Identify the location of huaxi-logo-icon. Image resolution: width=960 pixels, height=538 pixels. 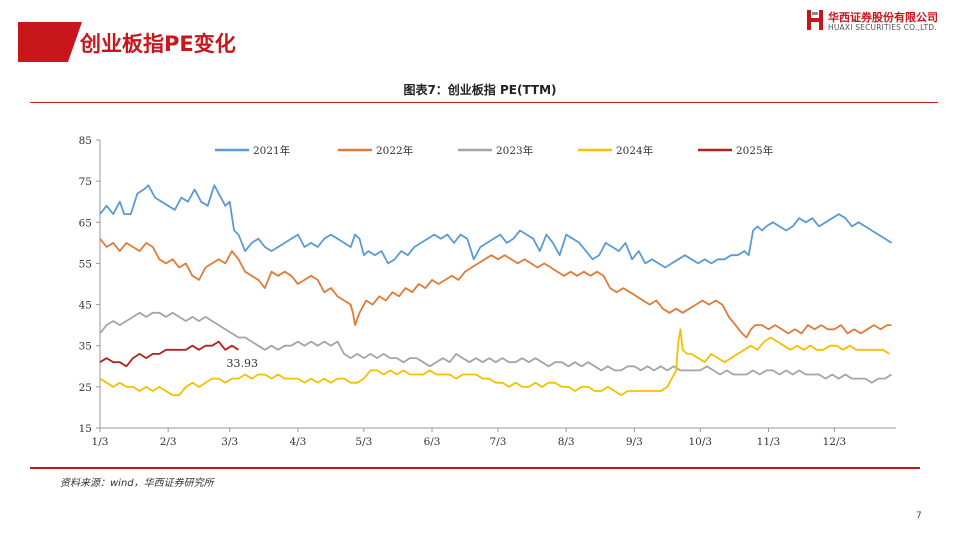
(815, 20).